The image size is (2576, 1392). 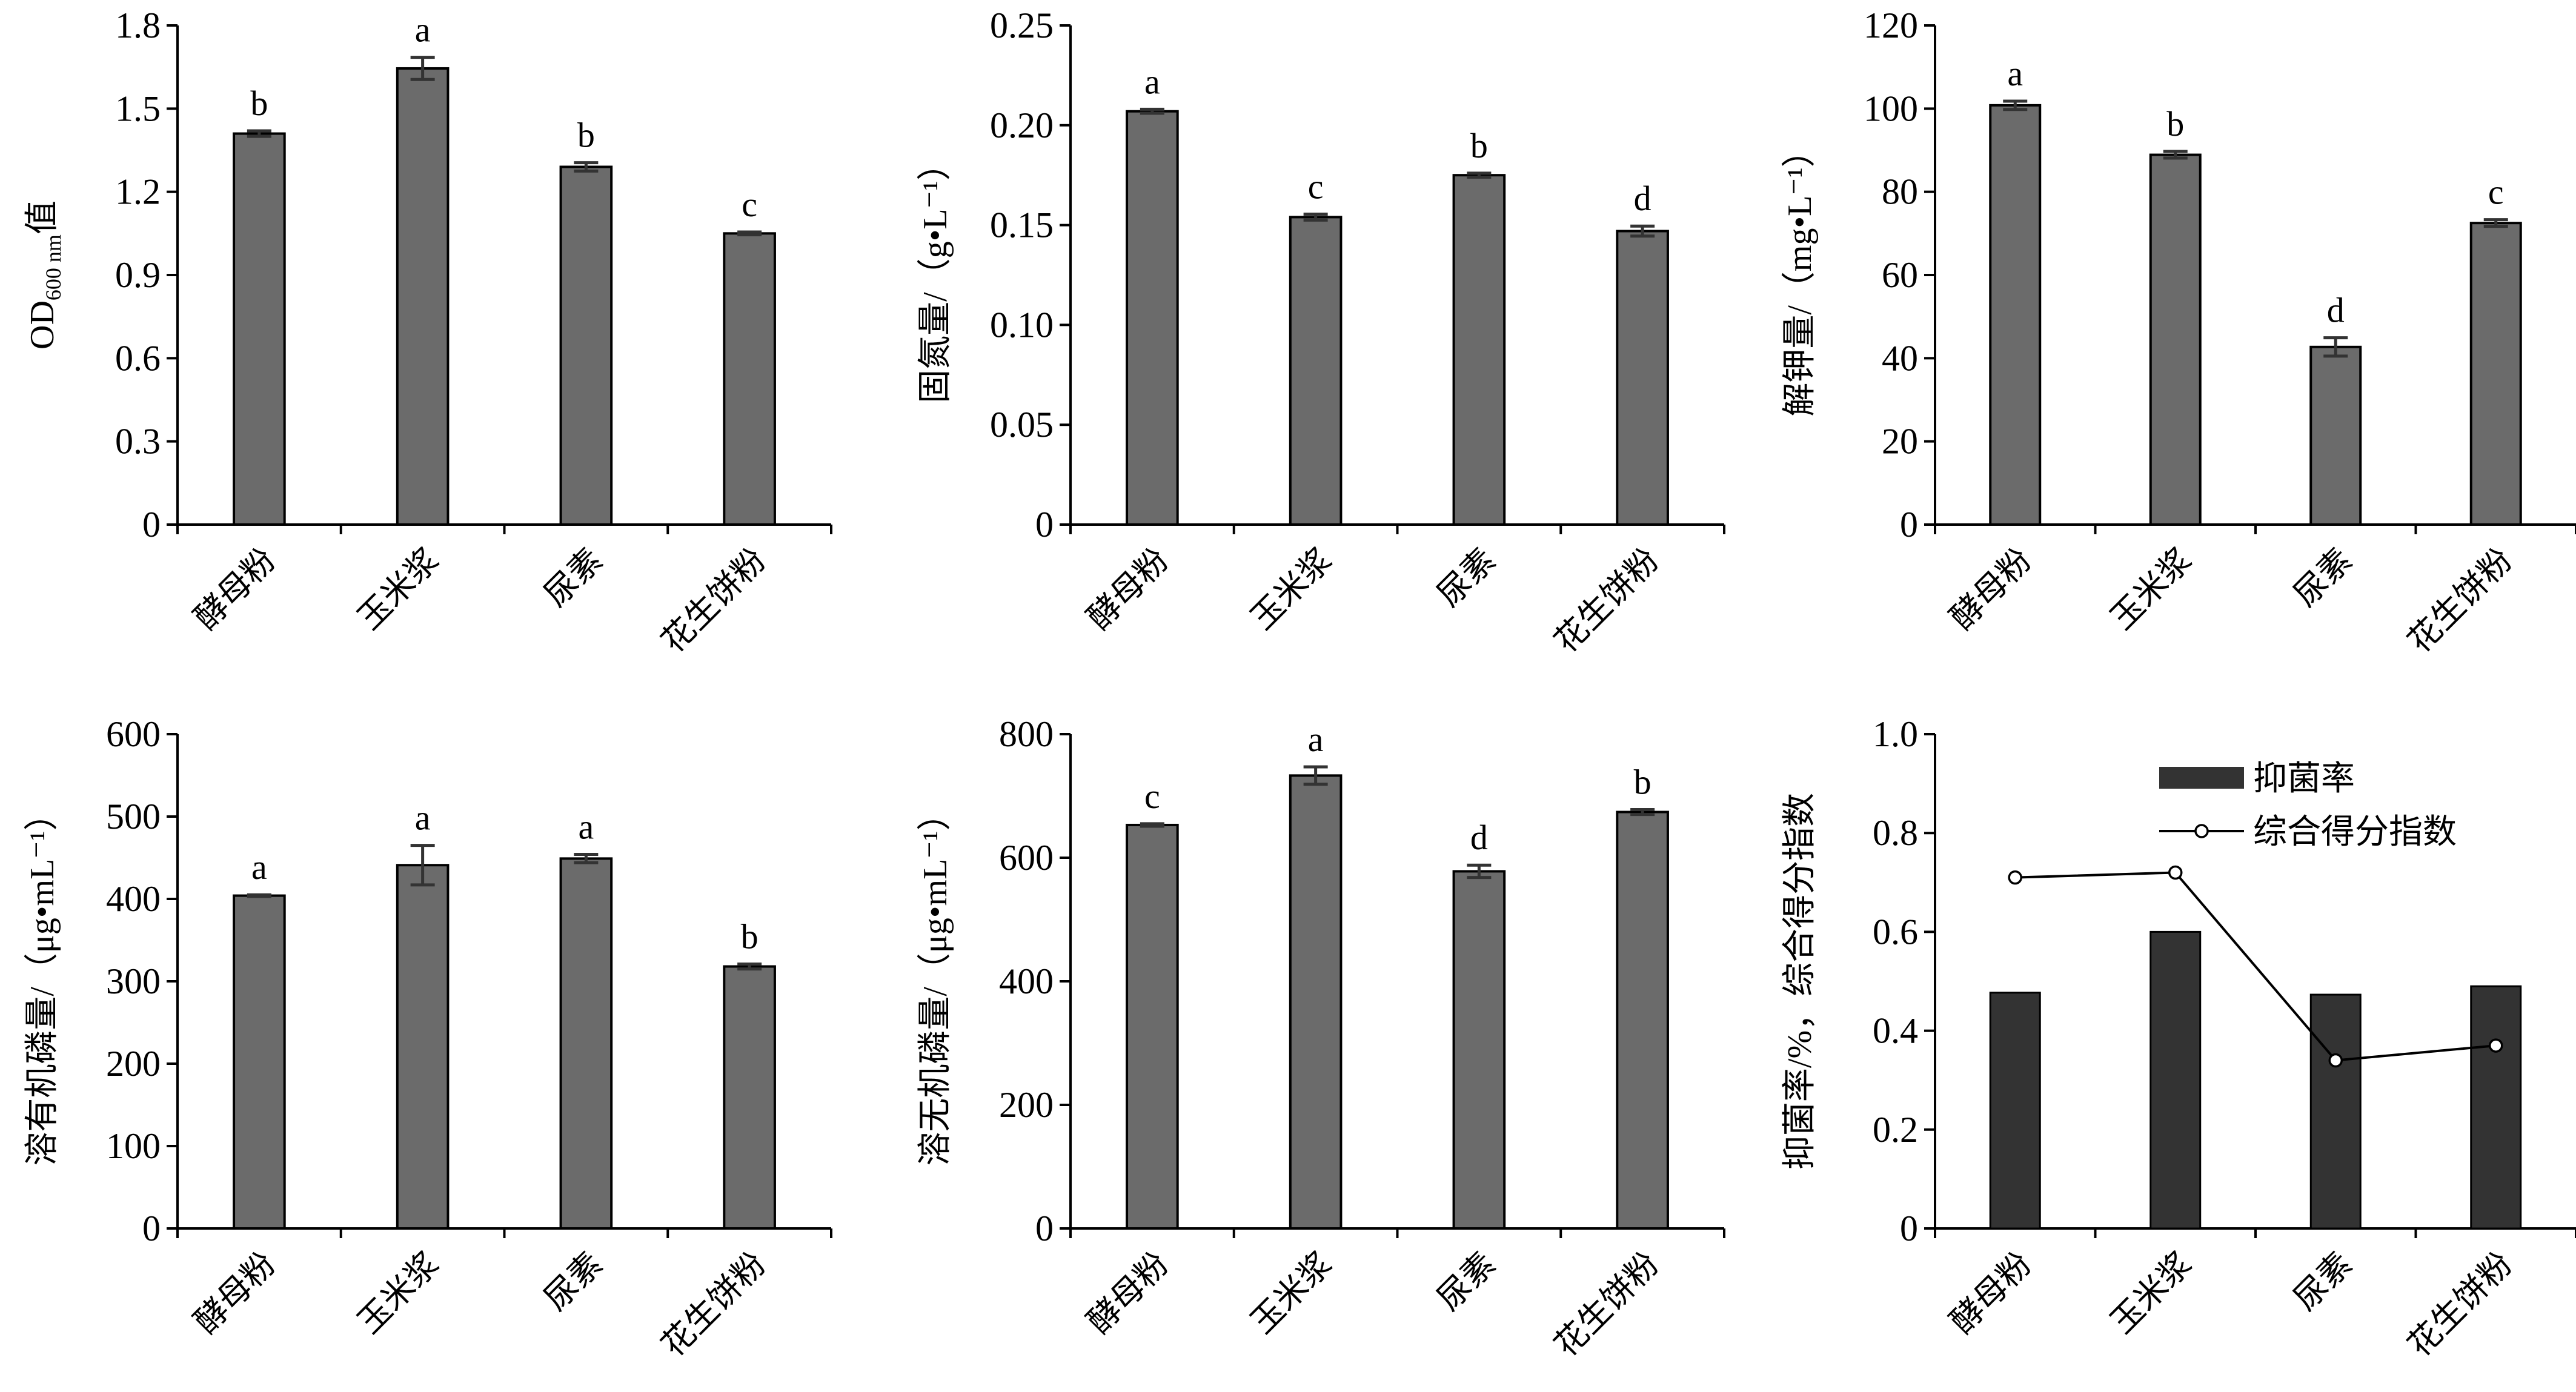 What do you see at coordinates (1022, 25) in the screenshot?
I see `y-tick-label: 0.25` at bounding box center [1022, 25].